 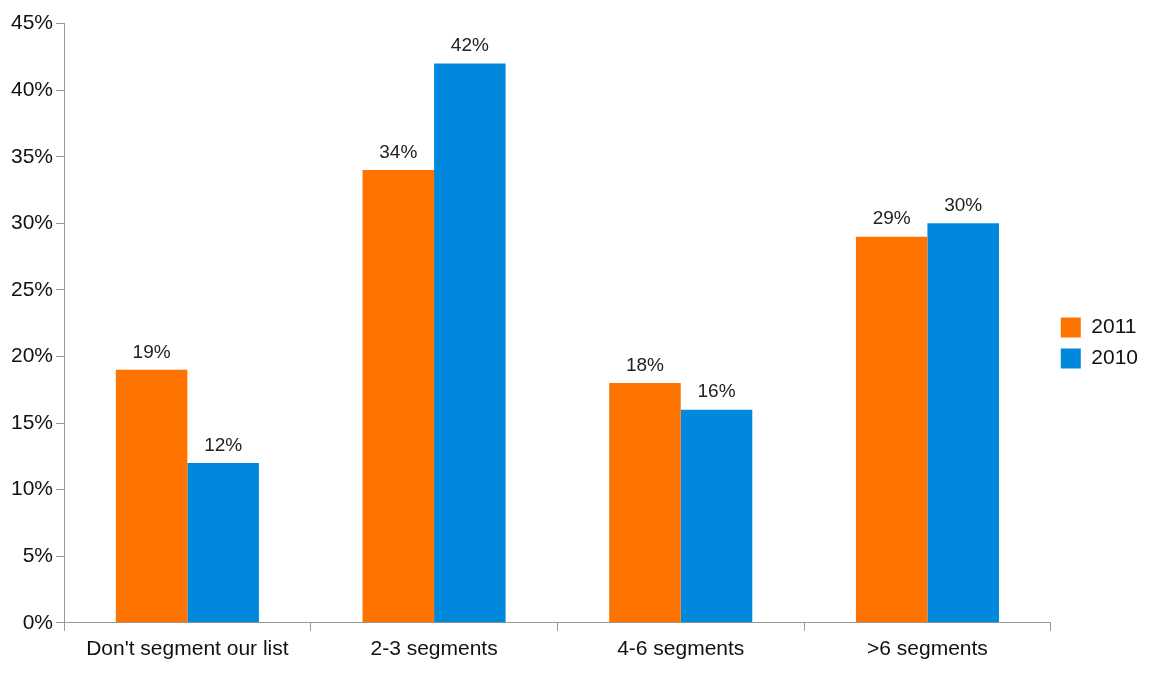 What do you see at coordinates (38, 555) in the screenshot?
I see `y-tick-label: 5%` at bounding box center [38, 555].